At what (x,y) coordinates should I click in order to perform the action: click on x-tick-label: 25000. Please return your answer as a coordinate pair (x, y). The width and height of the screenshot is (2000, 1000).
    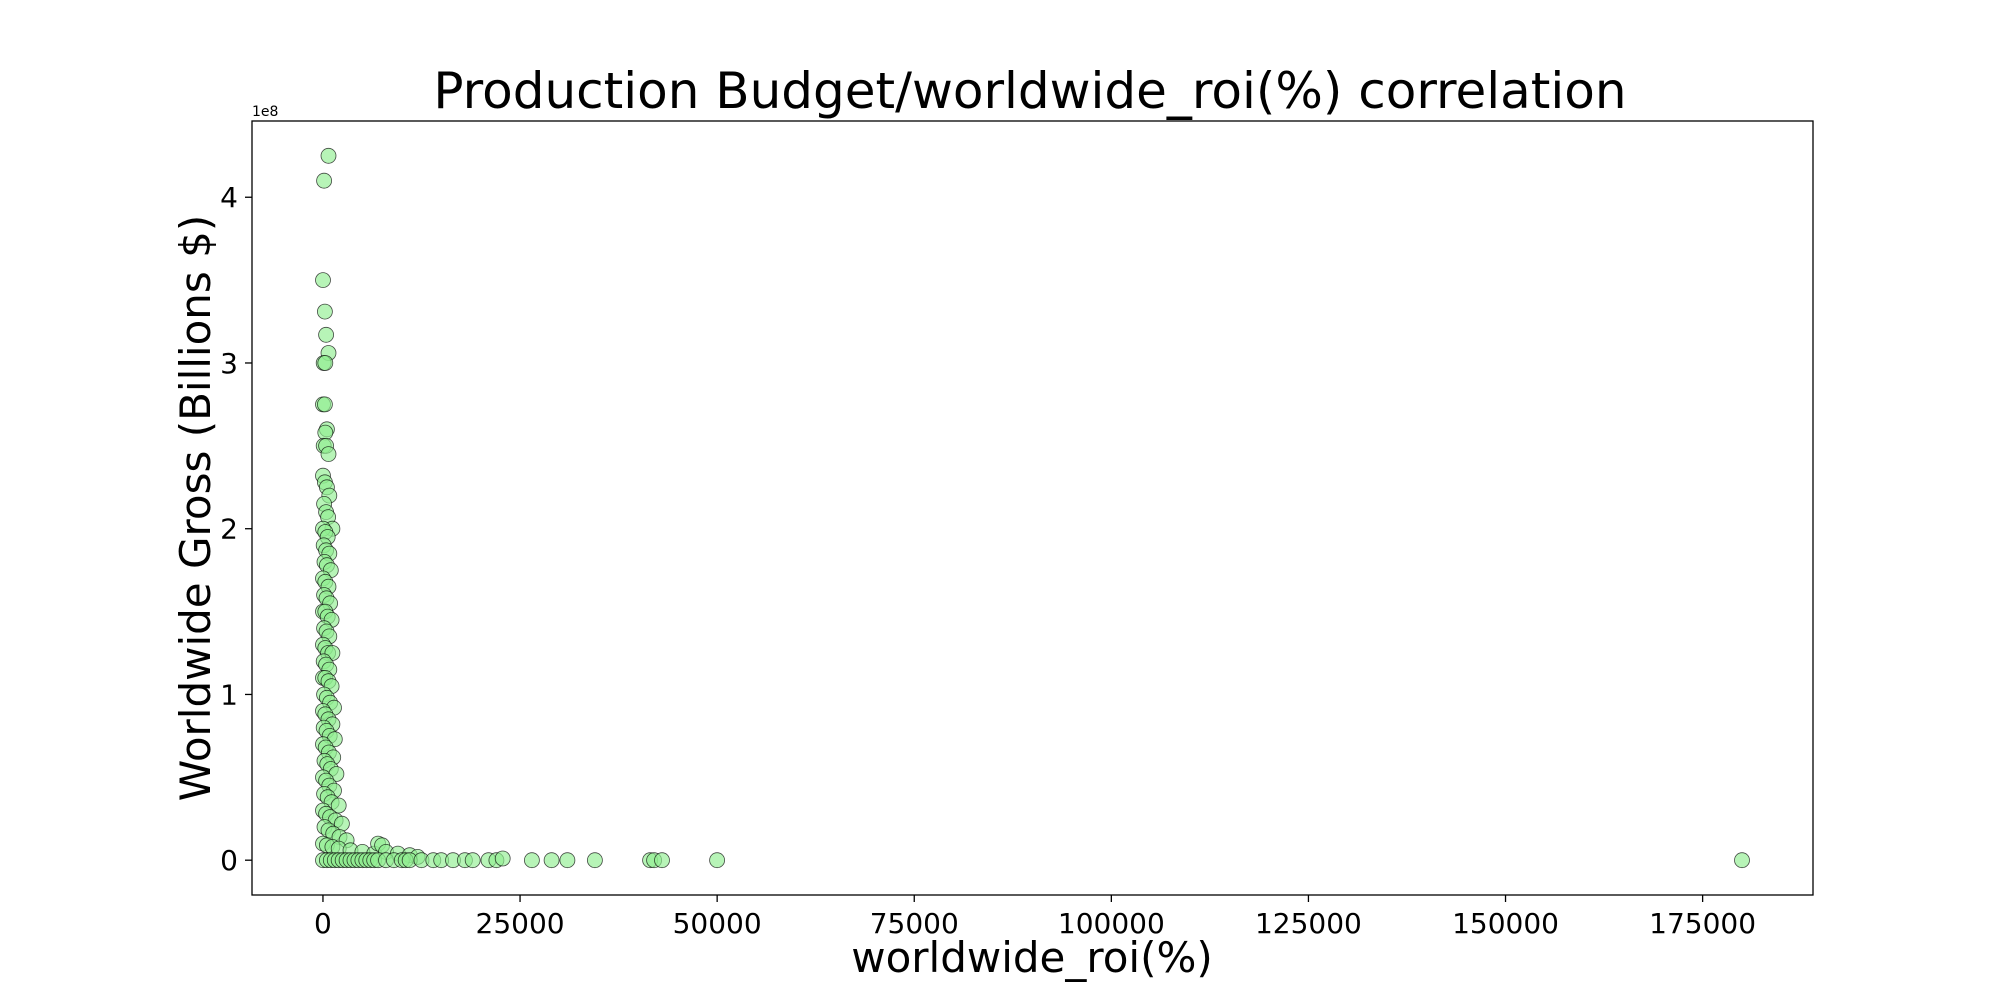
    Looking at the image, I should click on (520, 923).